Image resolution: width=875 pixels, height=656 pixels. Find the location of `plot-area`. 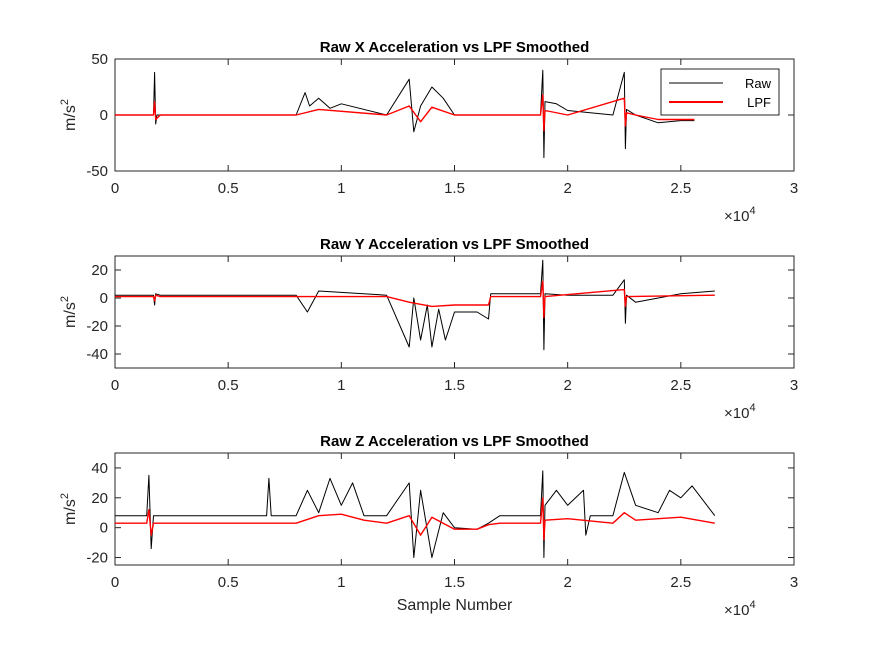

plot-area is located at coordinates (454, 509).